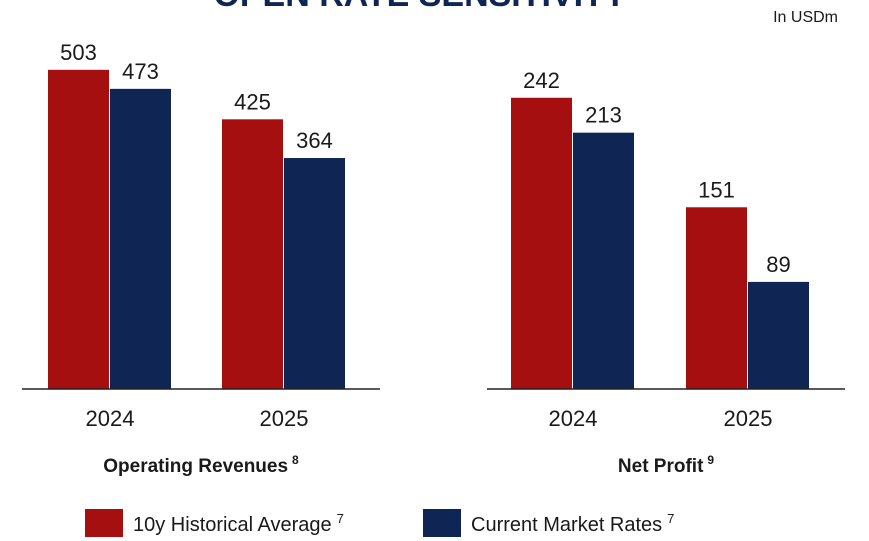 Image resolution: width=869 pixels, height=541 pixels. I want to click on value-label: 473, so click(140, 71).